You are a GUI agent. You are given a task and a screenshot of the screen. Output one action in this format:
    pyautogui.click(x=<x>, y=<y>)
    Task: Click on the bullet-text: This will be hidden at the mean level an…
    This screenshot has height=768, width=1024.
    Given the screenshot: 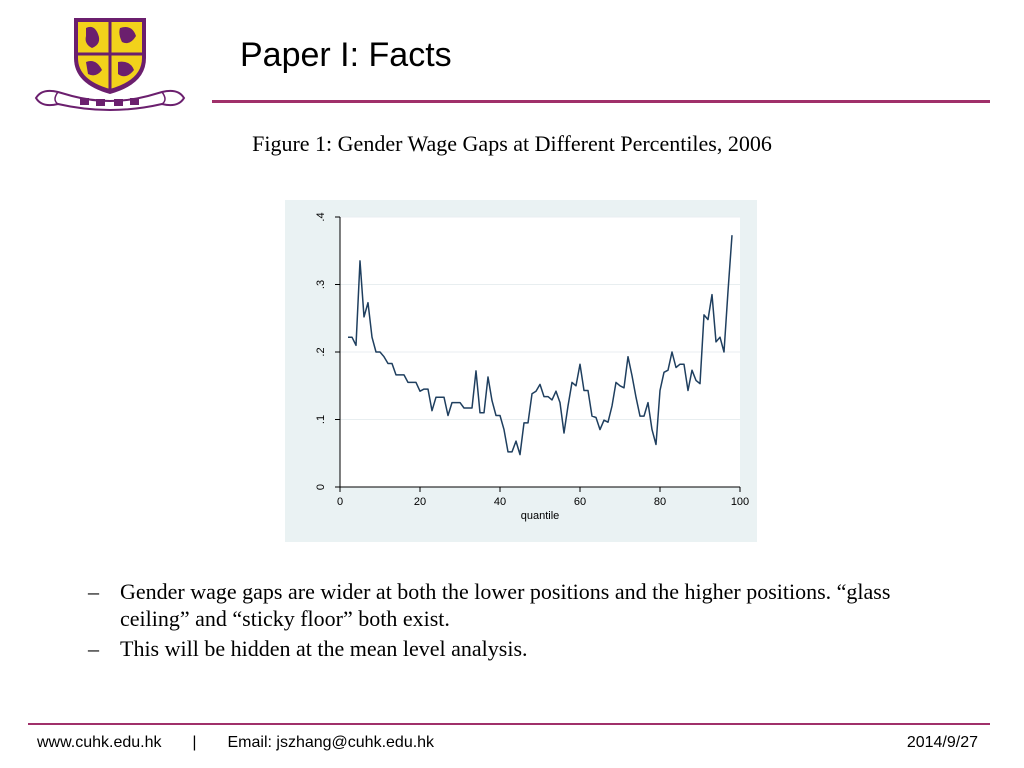 What is the action you would take?
    pyautogui.click(x=324, y=648)
    